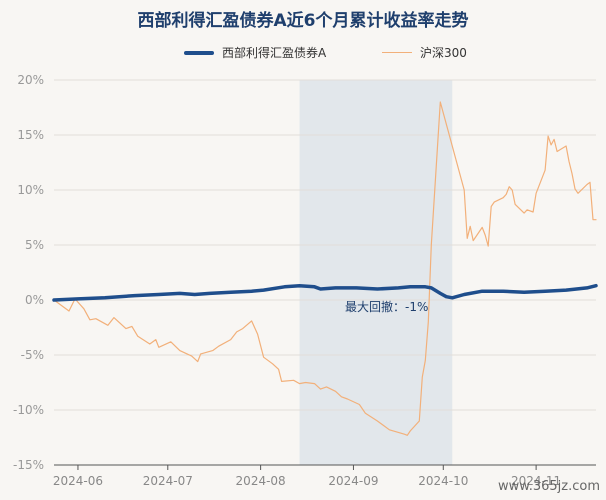 Image resolution: width=606 pixels, height=500 pixels. I want to click on y-tick-label: -5%, so click(32, 355).